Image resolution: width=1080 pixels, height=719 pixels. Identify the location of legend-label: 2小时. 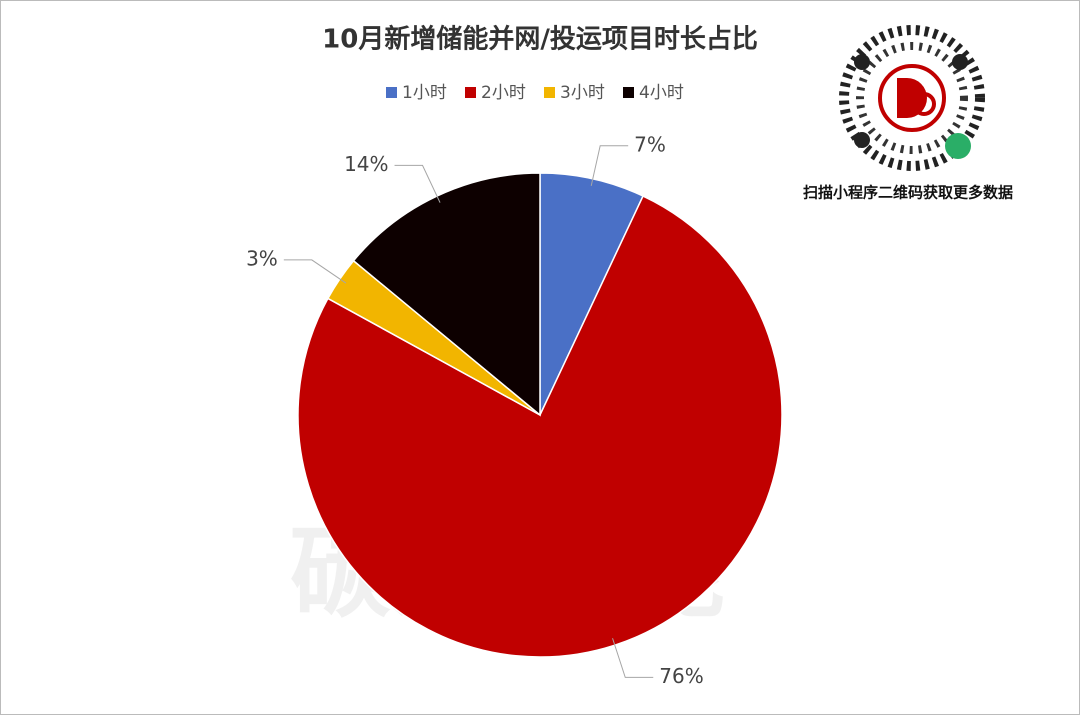
(503, 93).